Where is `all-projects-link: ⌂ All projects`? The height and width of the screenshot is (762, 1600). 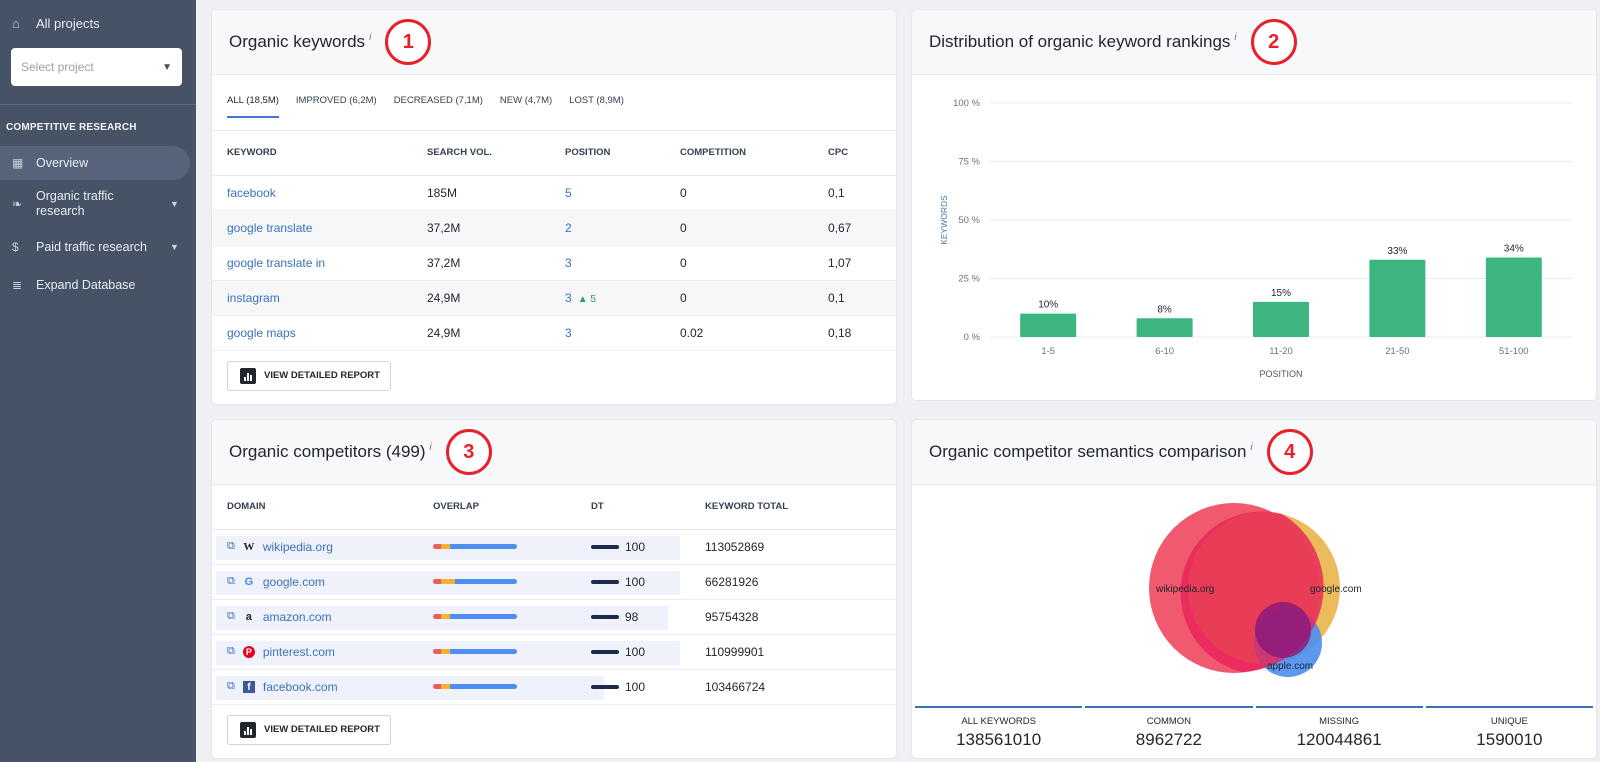 all-projects-link: ⌂ All projects is located at coordinates (98, 23).